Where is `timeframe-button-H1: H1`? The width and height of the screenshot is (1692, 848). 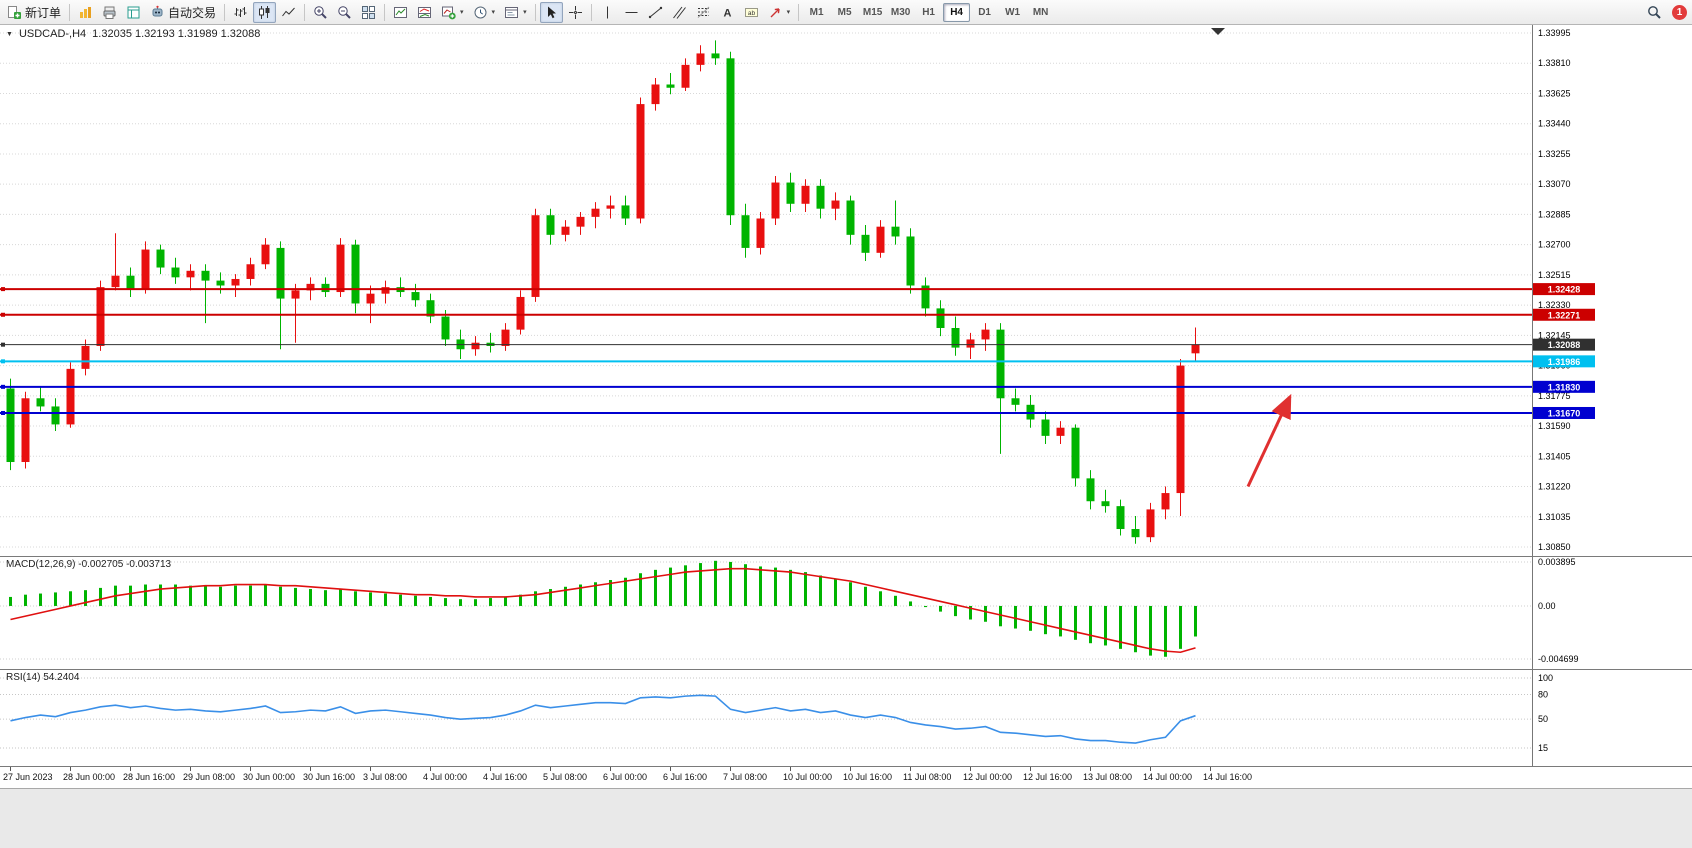
timeframe-button-H1: H1 is located at coordinates (928, 12).